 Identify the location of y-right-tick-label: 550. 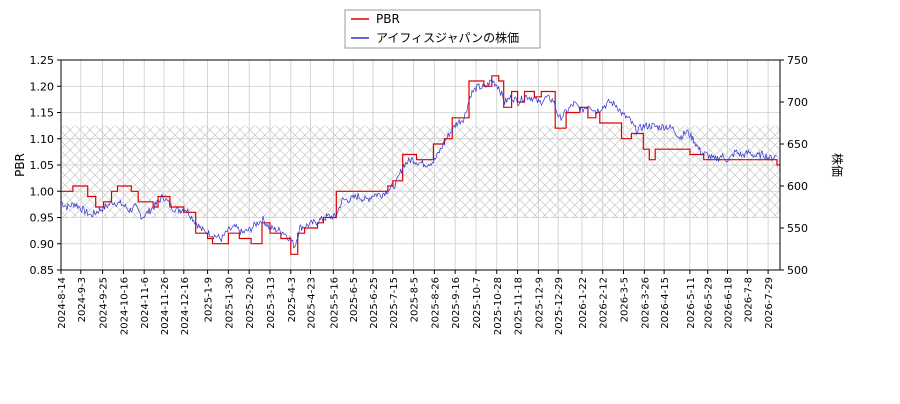
(797, 228).